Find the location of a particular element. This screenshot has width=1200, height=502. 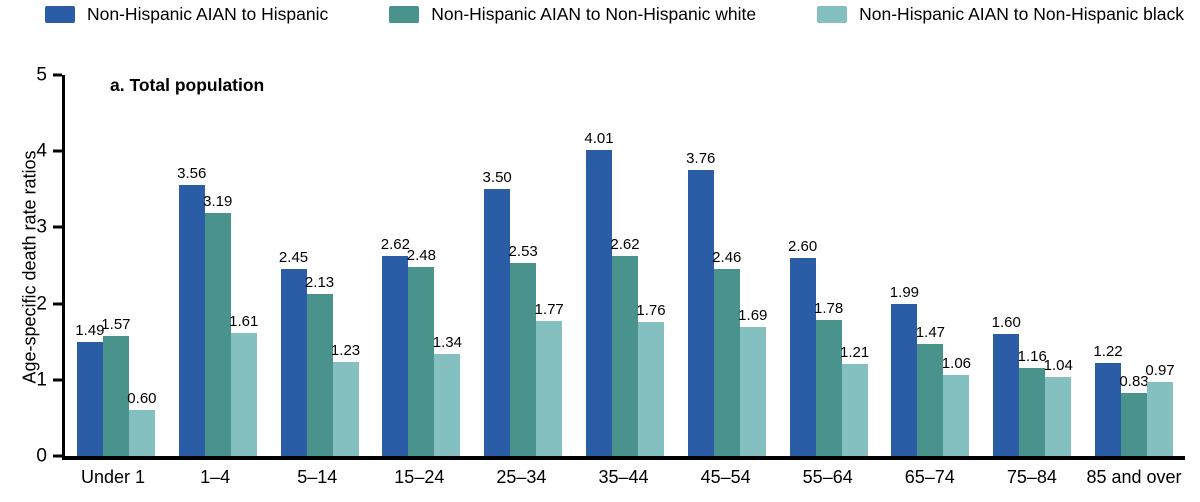

bar: 2.13 is located at coordinates (319, 365).